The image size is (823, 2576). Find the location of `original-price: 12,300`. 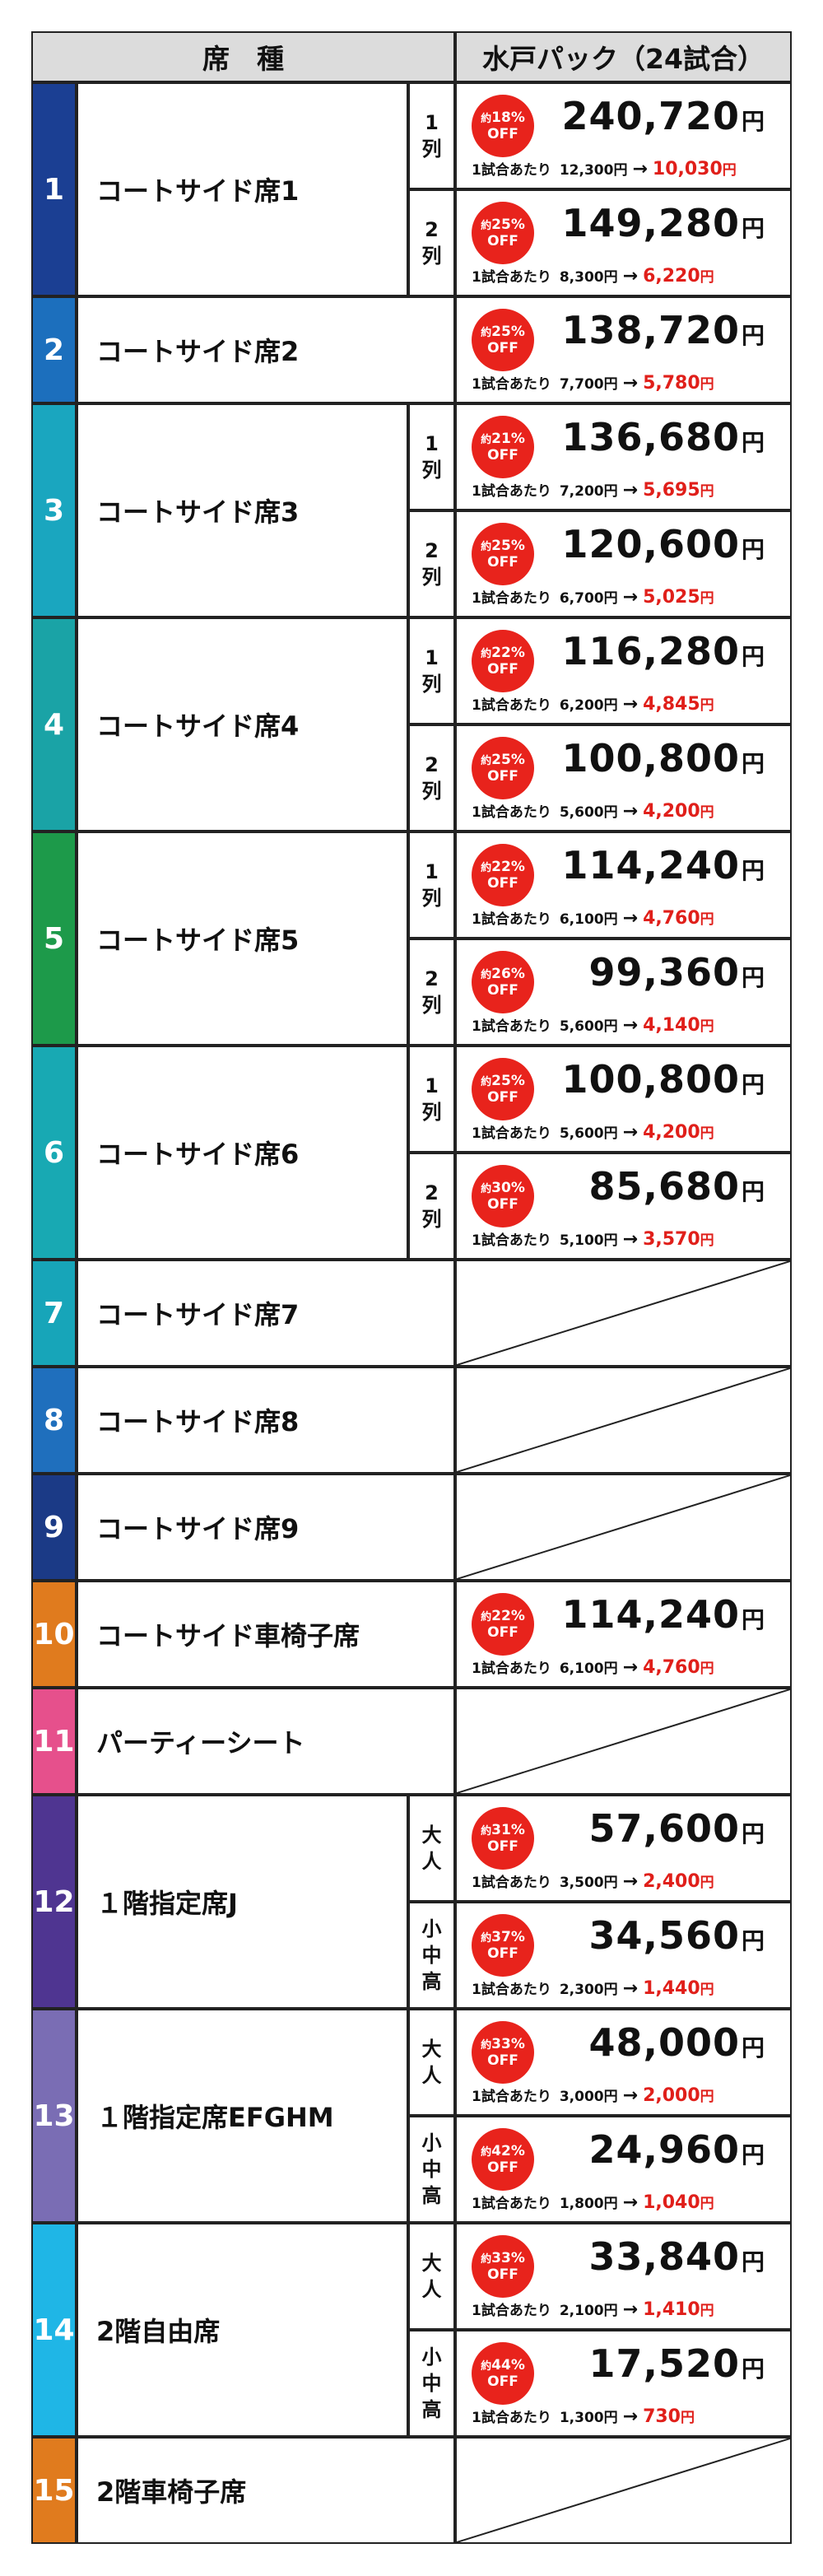

original-price: 12,300 is located at coordinates (586, 170).